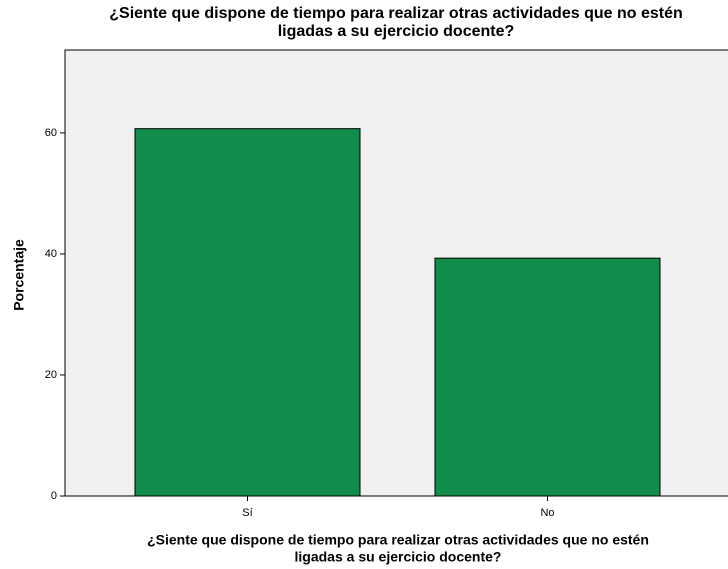 The width and height of the screenshot is (728, 569). I want to click on bar, so click(547, 377).